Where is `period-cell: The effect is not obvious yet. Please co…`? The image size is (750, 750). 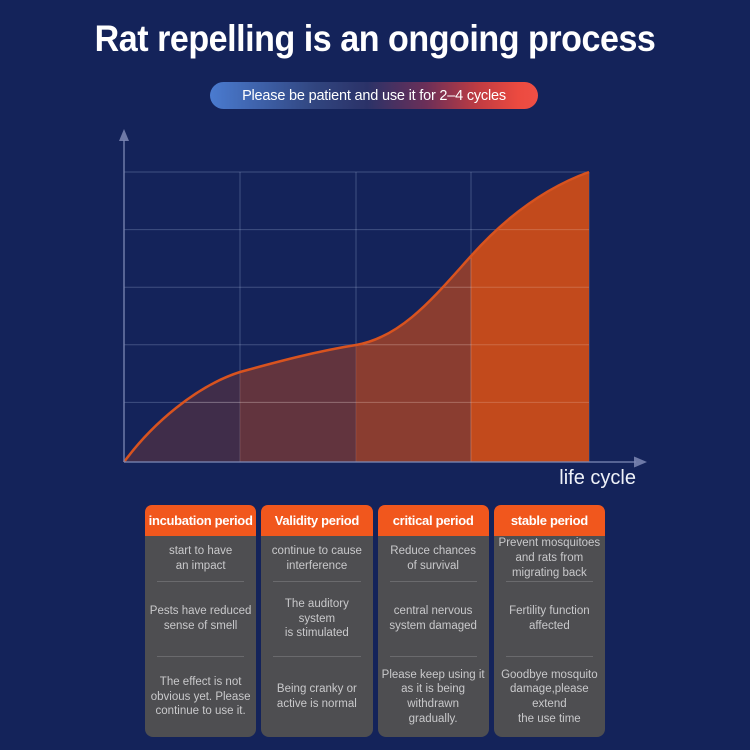 period-cell: The effect is not obvious yet. Please co… is located at coordinates (200, 696).